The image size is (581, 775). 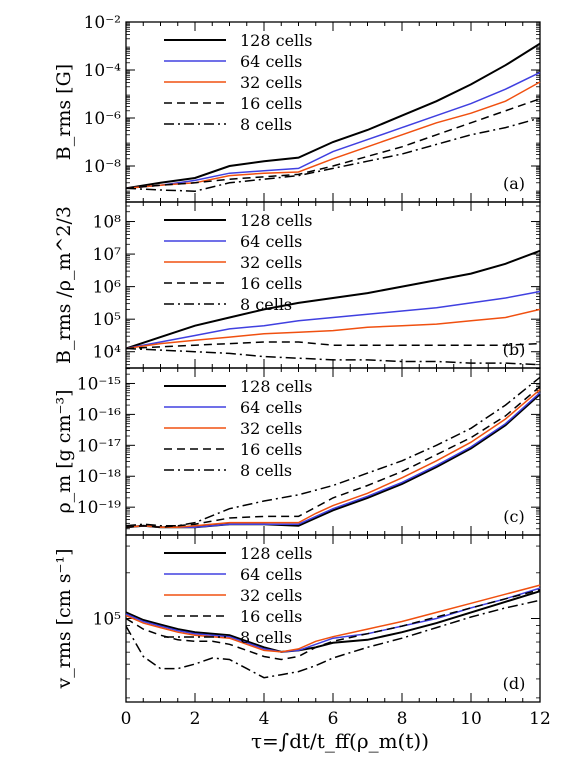 I want to click on x-tick-label: 12, so click(x=540, y=719).